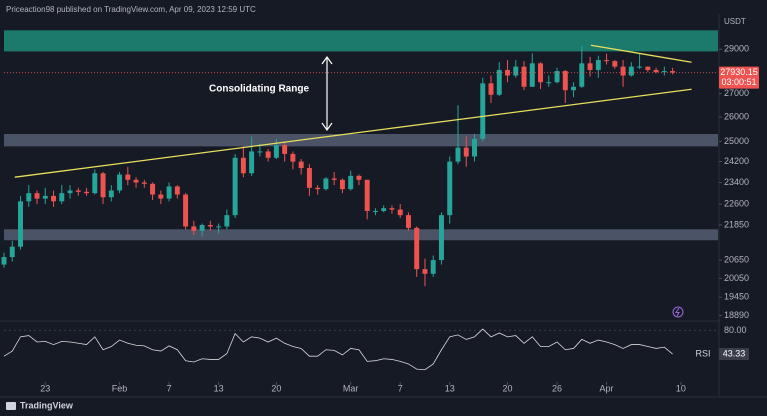 Image resolution: width=767 pixels, height=416 pixels. What do you see at coordinates (259, 89) in the screenshot?
I see `annotation: Consolidating Range` at bounding box center [259, 89].